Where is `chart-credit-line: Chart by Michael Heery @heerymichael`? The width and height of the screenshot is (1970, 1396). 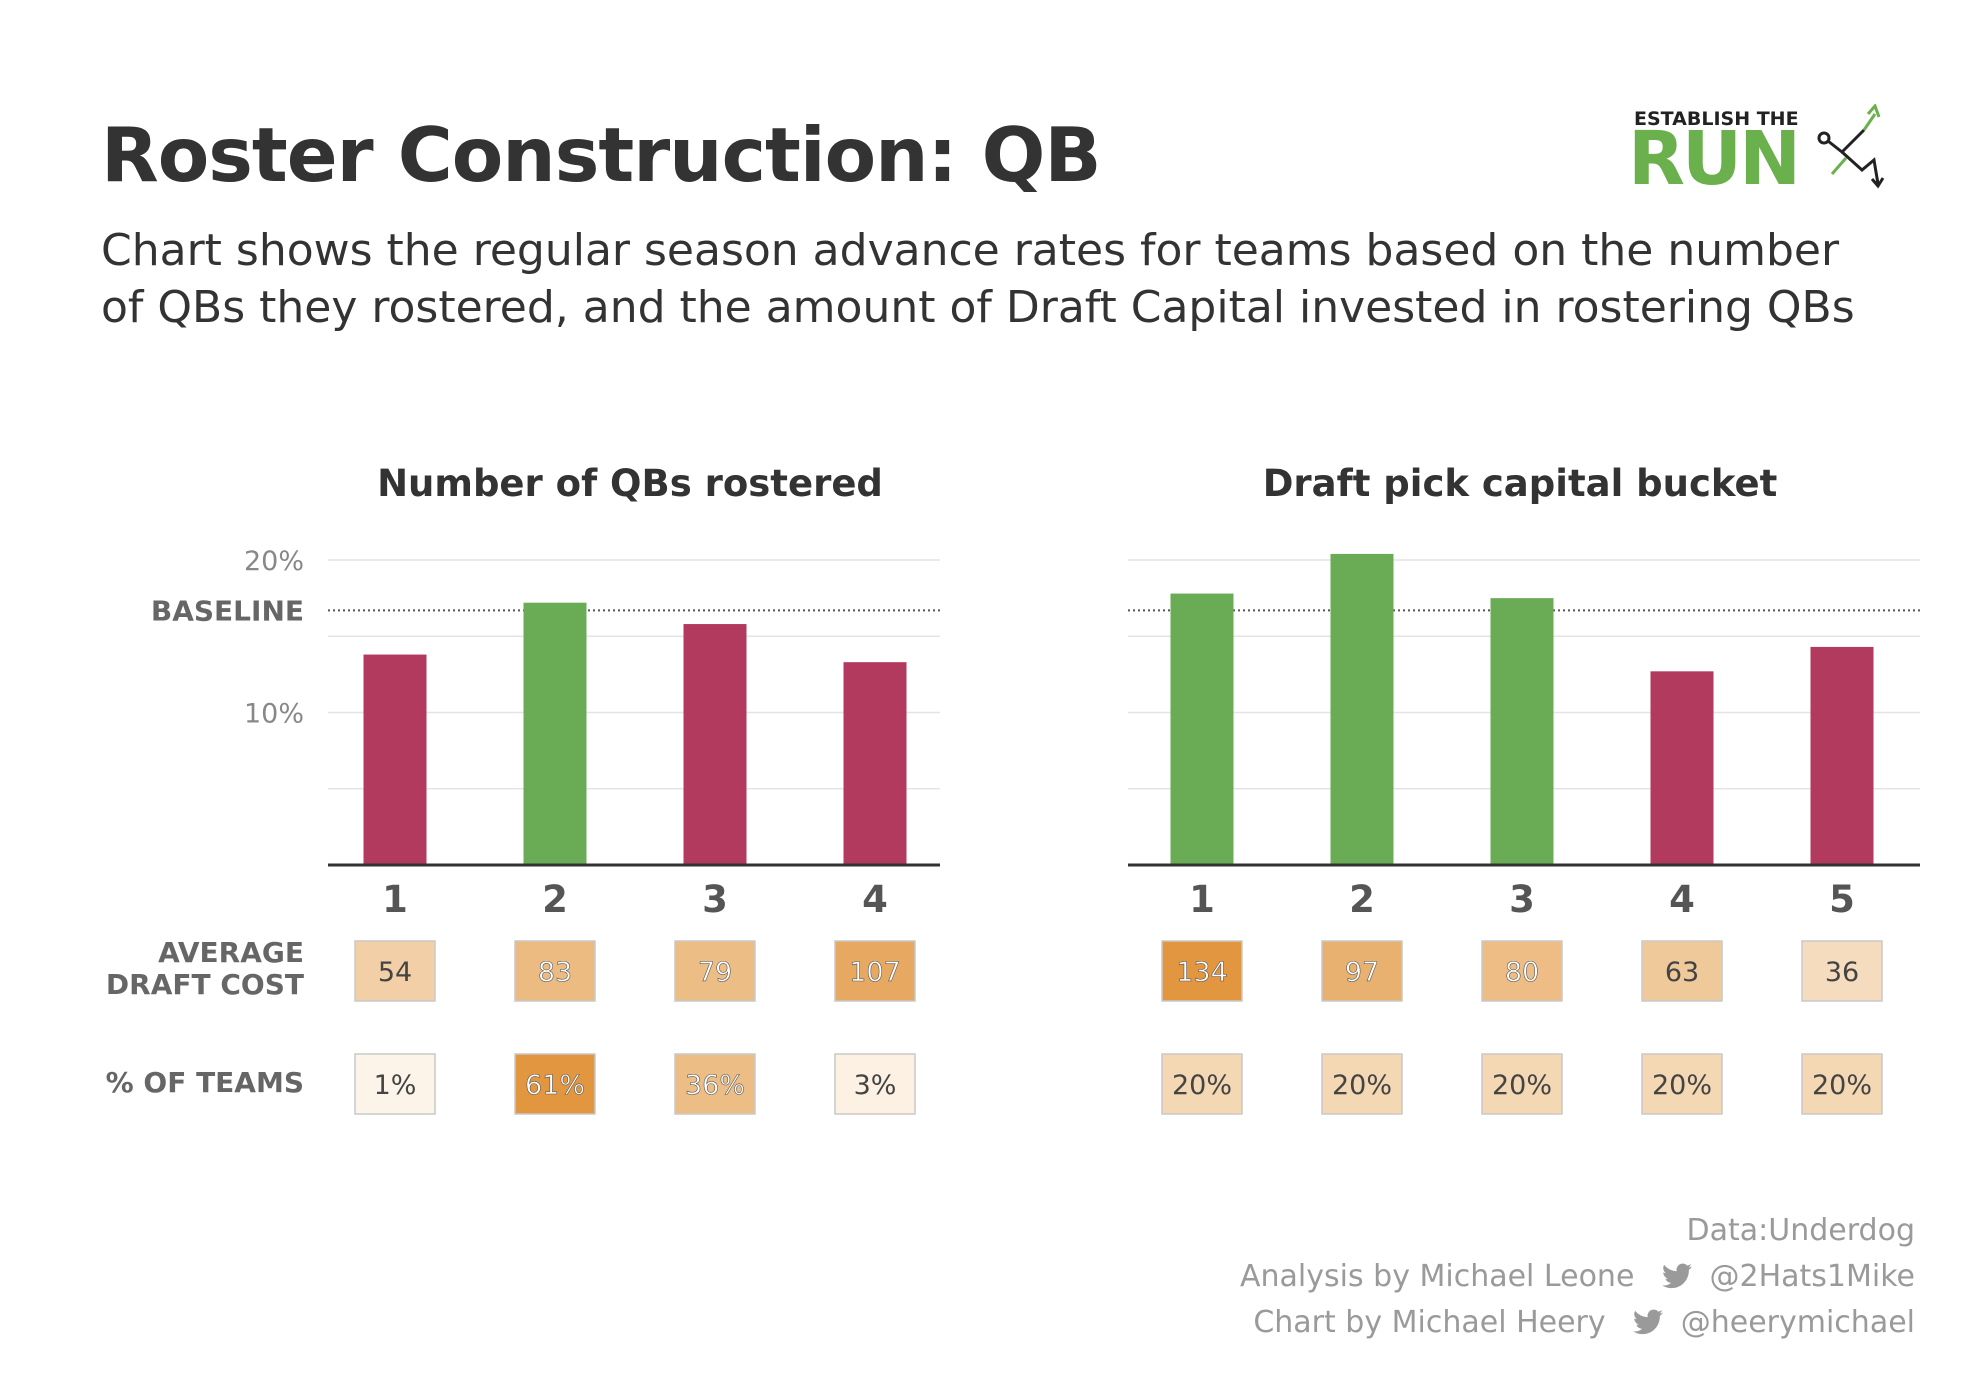
chart-credit-line: Chart by Michael Heery @heerymichael is located at coordinates (1577, 1323).